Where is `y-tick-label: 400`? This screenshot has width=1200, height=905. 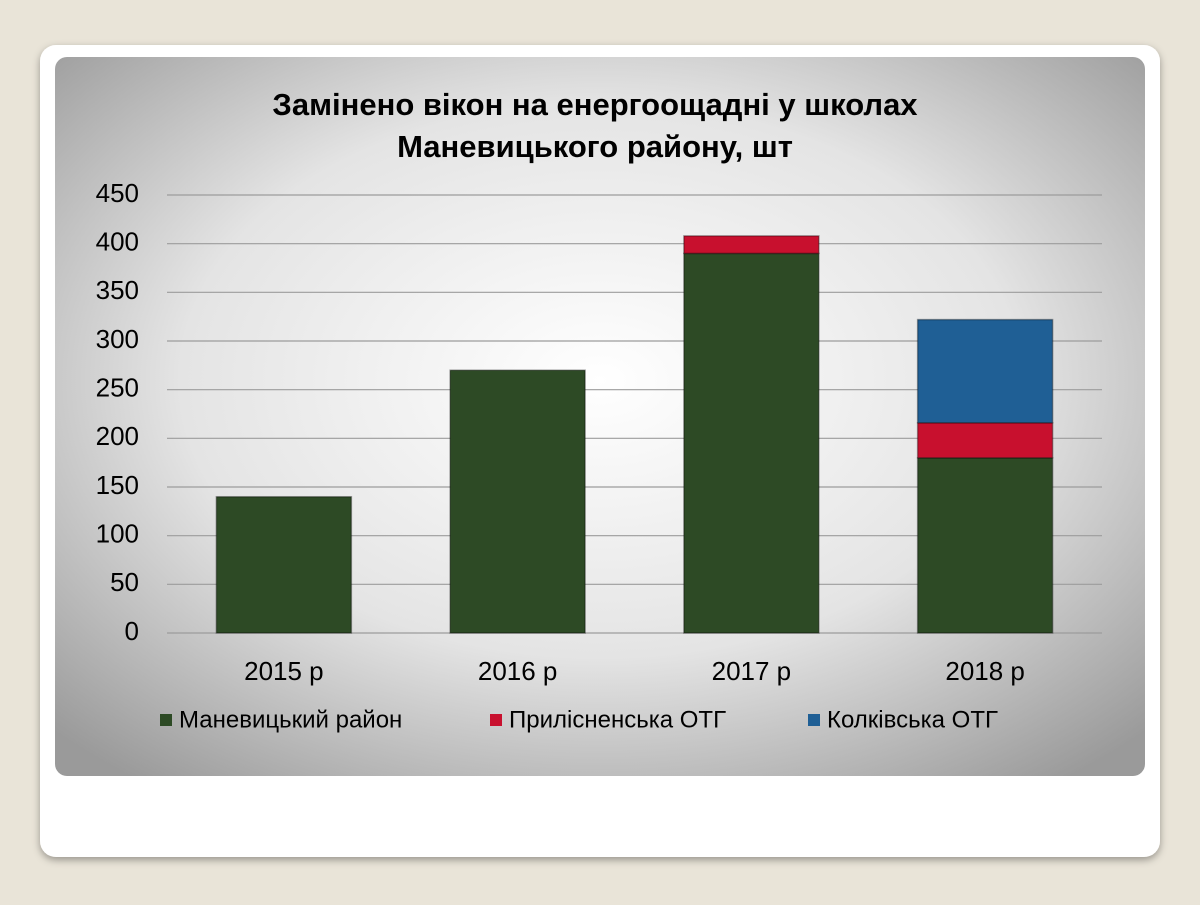
y-tick-label: 400 is located at coordinates (117, 242).